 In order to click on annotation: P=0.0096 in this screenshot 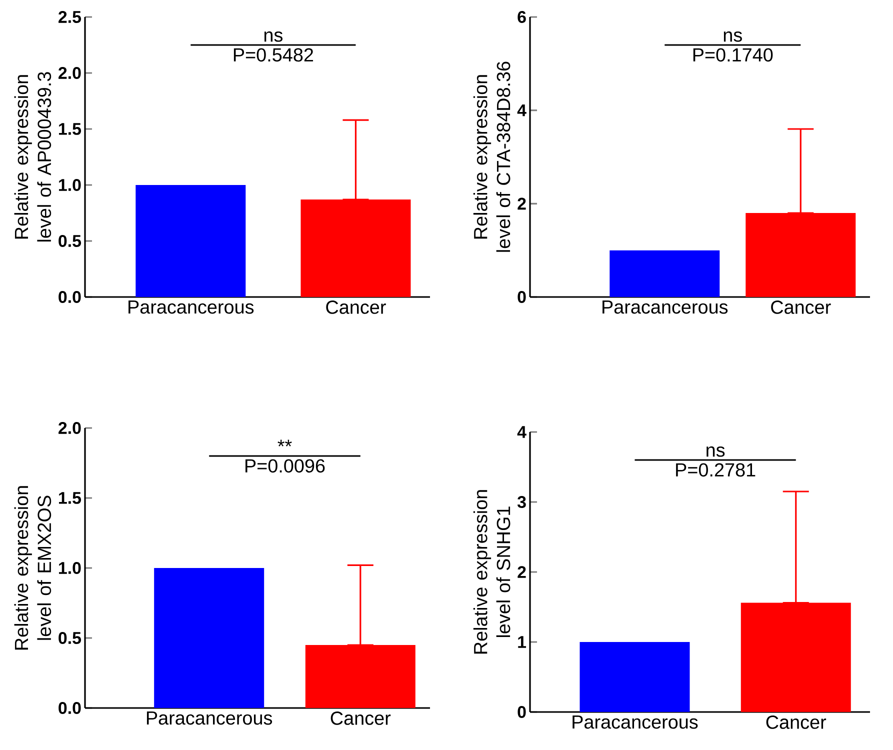, I will do `click(285, 466)`.